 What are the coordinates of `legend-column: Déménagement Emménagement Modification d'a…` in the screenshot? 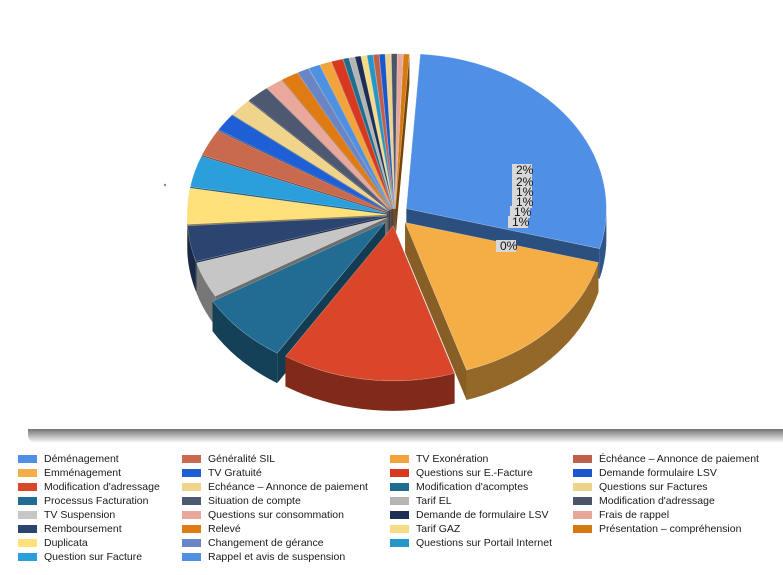 It's located at (89, 508).